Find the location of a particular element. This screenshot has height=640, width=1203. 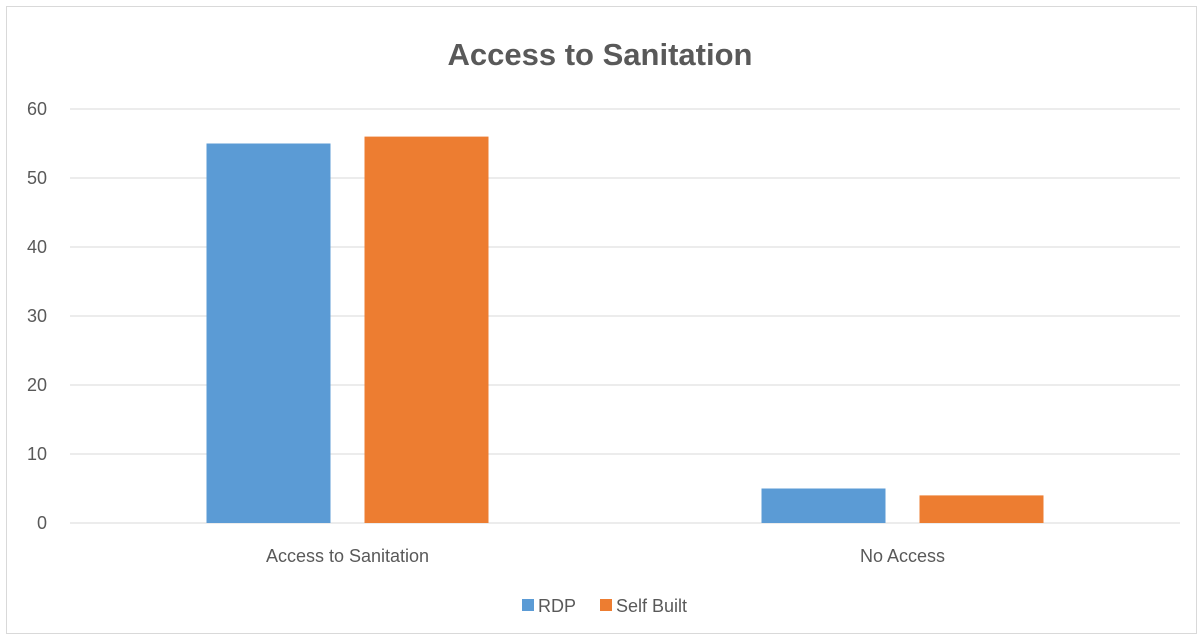

y-tick-label: 30 is located at coordinates (37, 316).